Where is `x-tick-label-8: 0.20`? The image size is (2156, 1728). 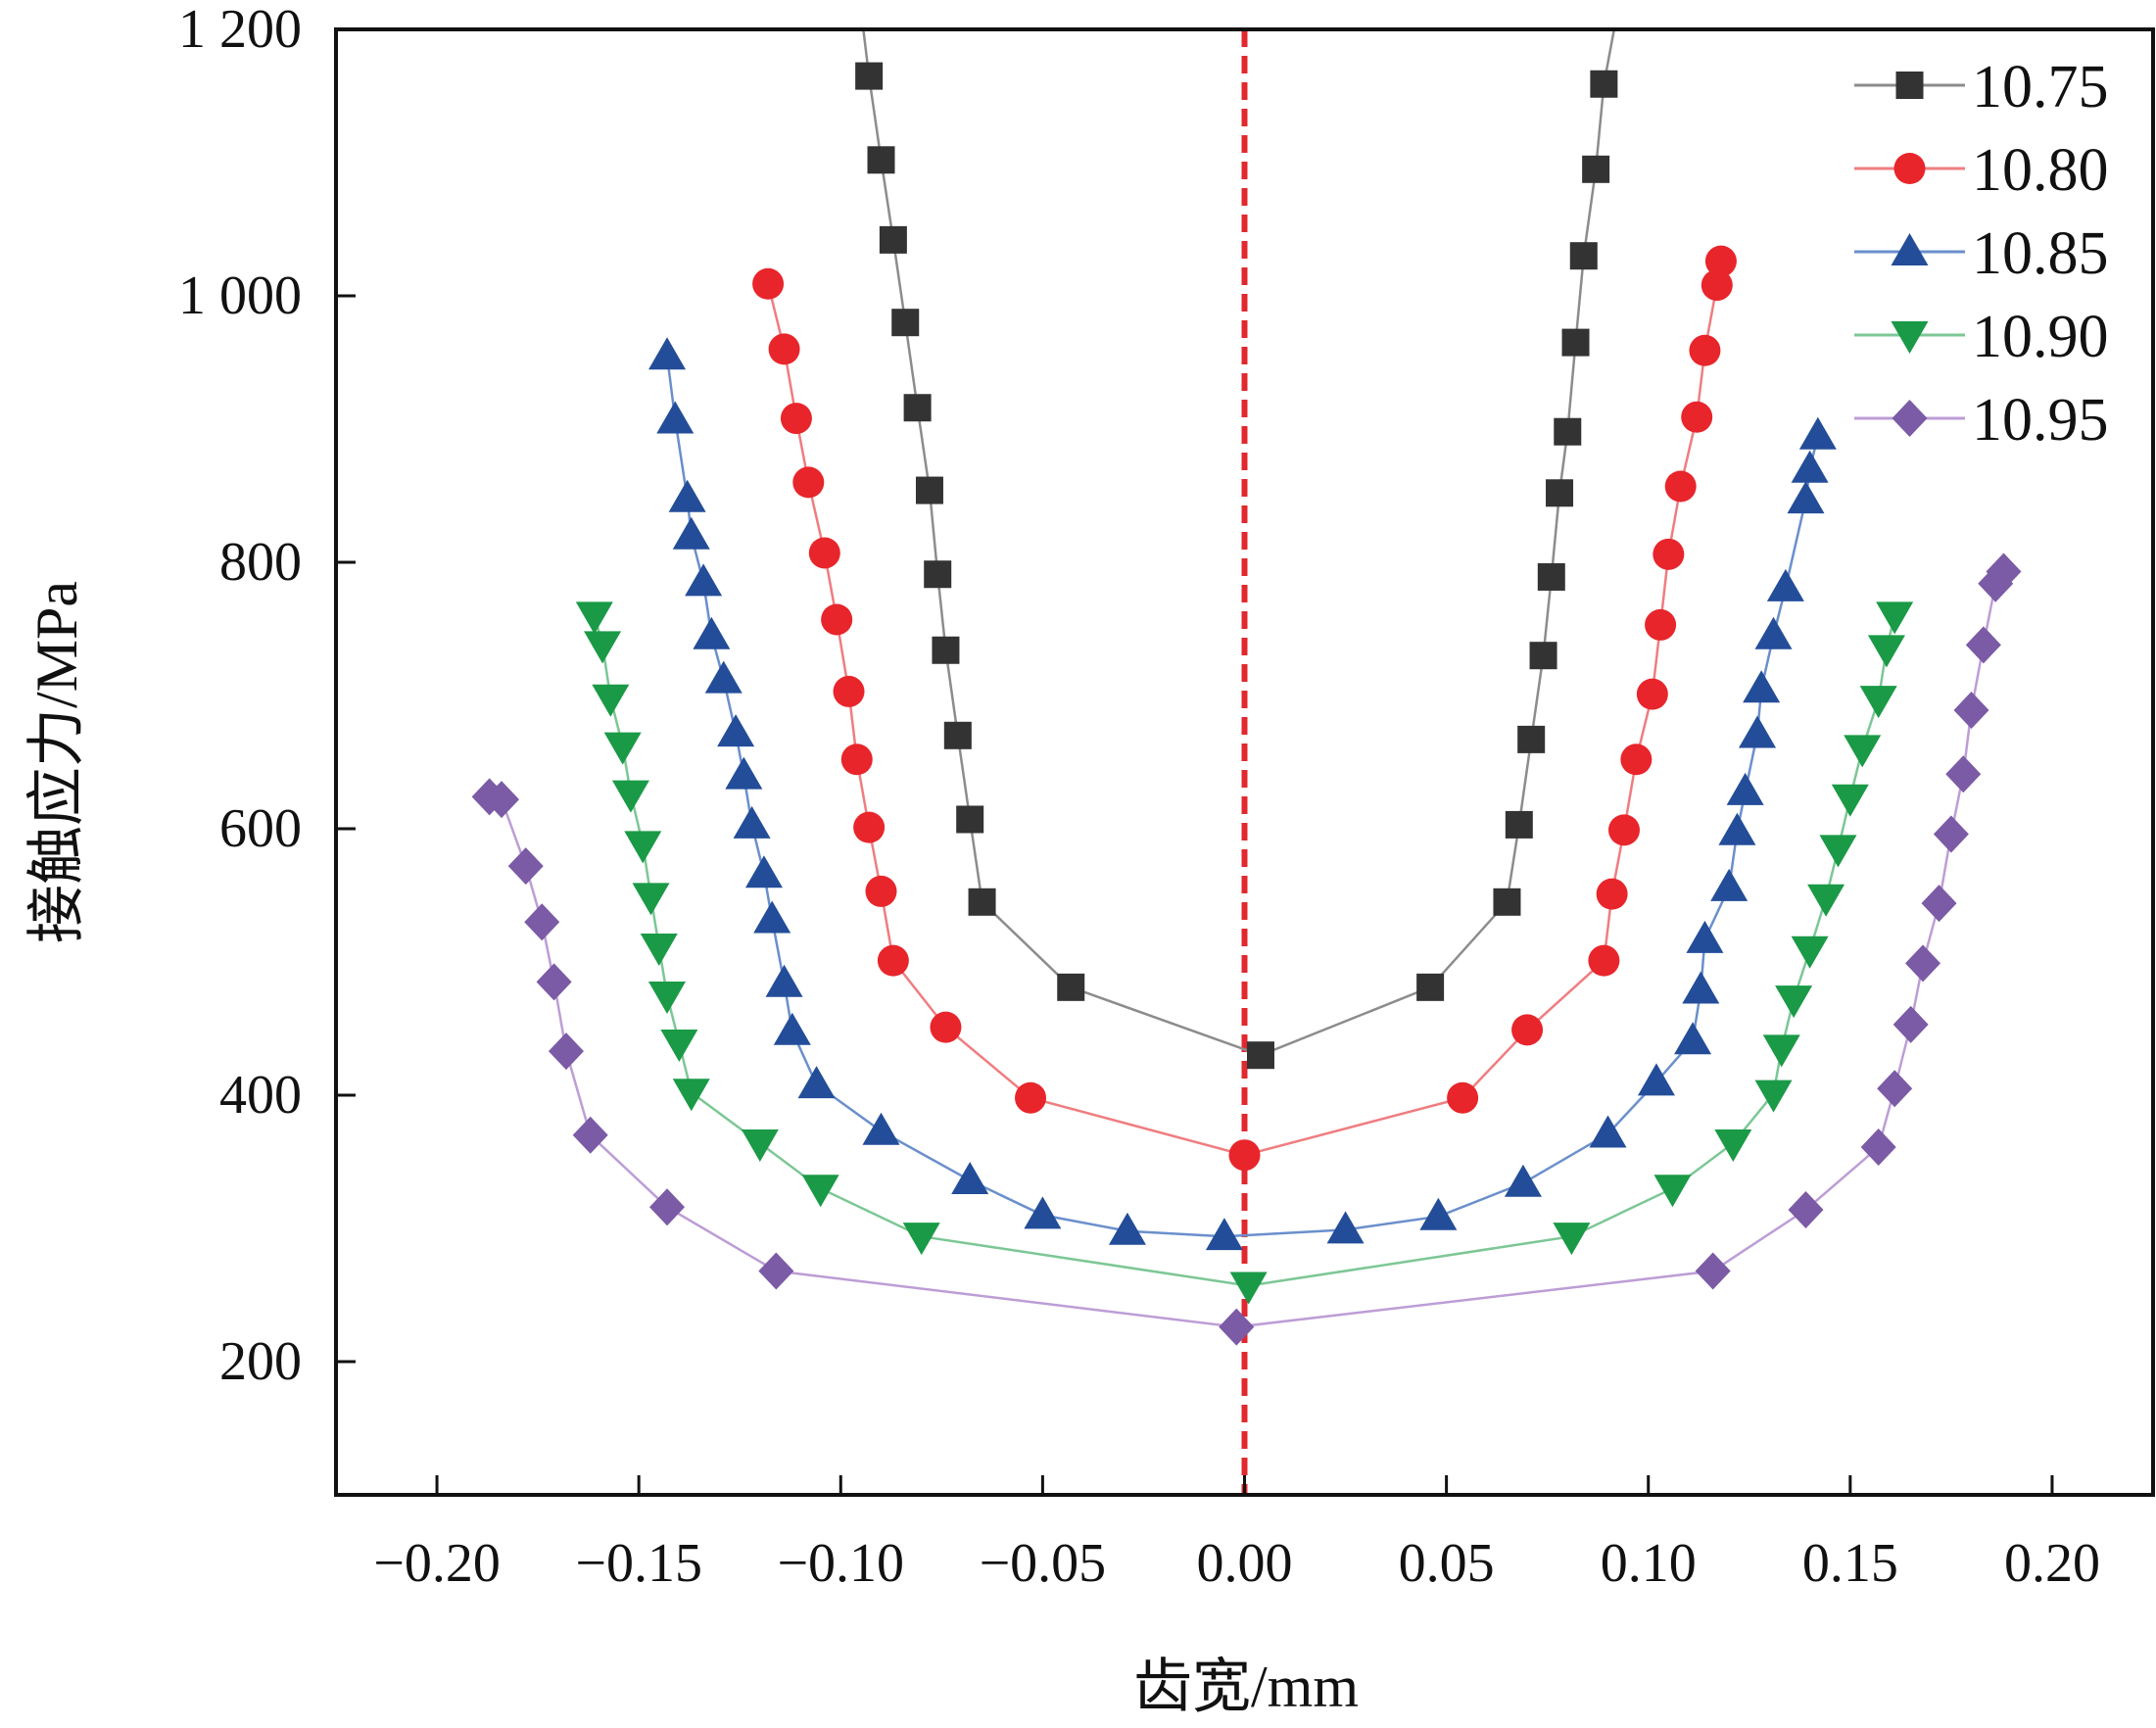
x-tick-label-8: 0.20 is located at coordinates (2052, 1563).